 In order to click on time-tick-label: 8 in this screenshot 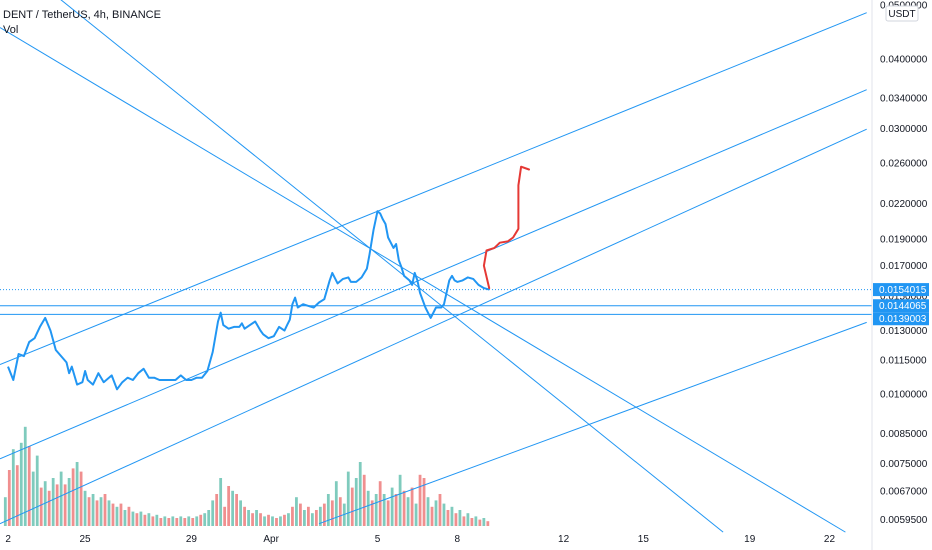, I will do `click(457, 539)`.